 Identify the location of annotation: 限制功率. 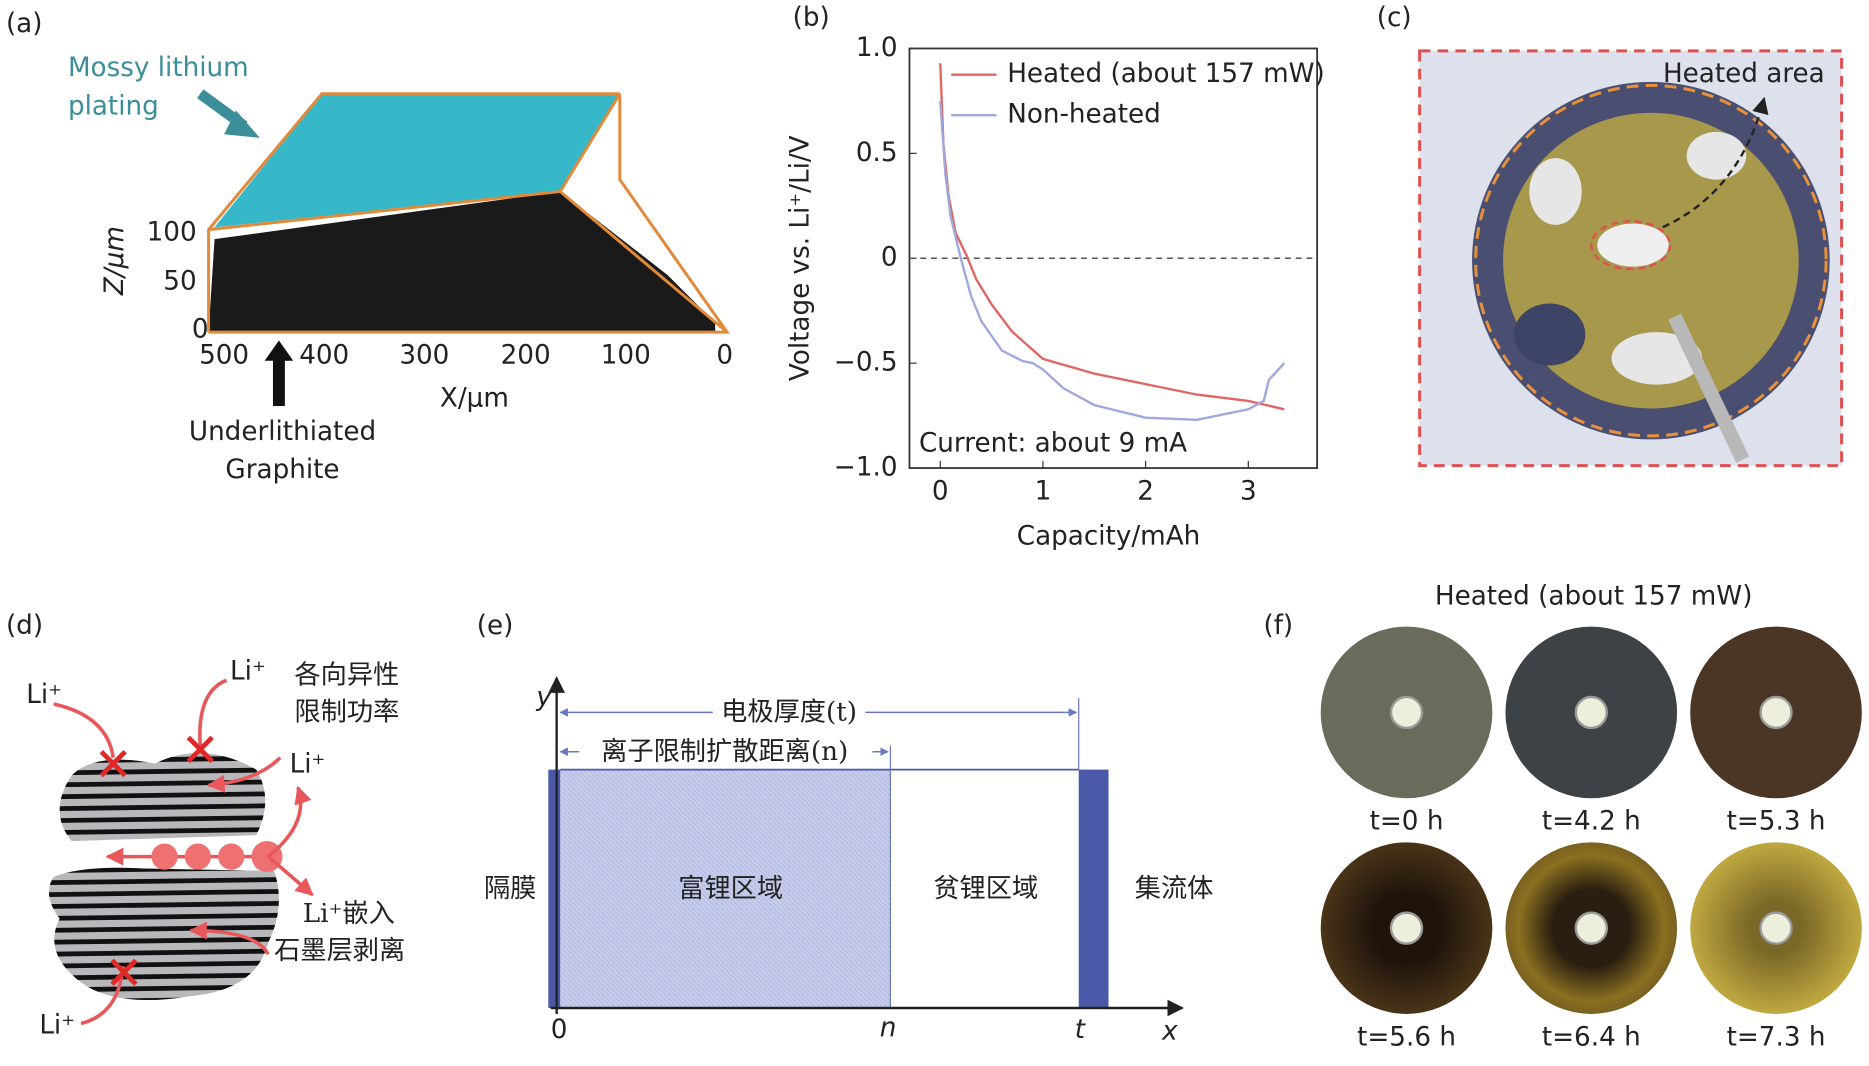
(346, 713).